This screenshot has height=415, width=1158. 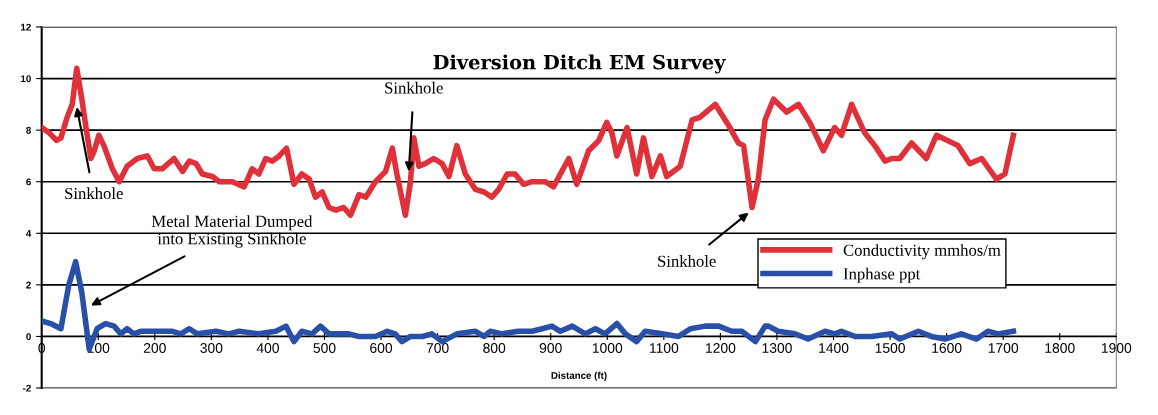 What do you see at coordinates (607, 348) in the screenshot?
I see `x-tick-label: 1000` at bounding box center [607, 348].